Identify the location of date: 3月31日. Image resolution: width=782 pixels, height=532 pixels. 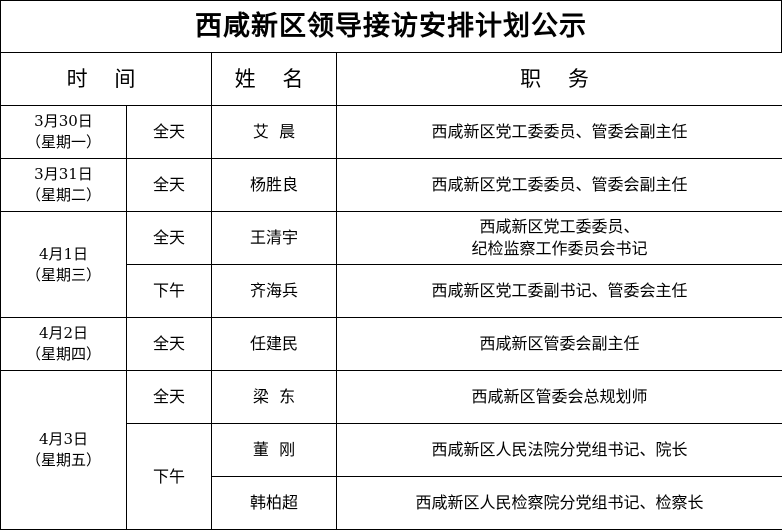
(63, 174).